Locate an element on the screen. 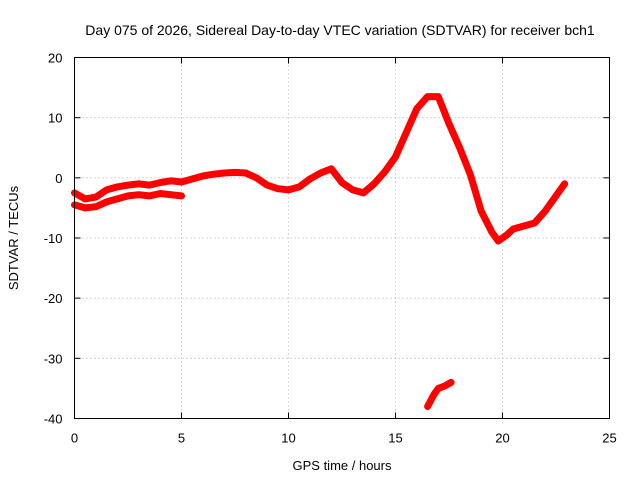 This screenshot has height=480, width=640. y-tick-labels: -40 -30 -20 -10 0 10 20 is located at coordinates (53, 239).